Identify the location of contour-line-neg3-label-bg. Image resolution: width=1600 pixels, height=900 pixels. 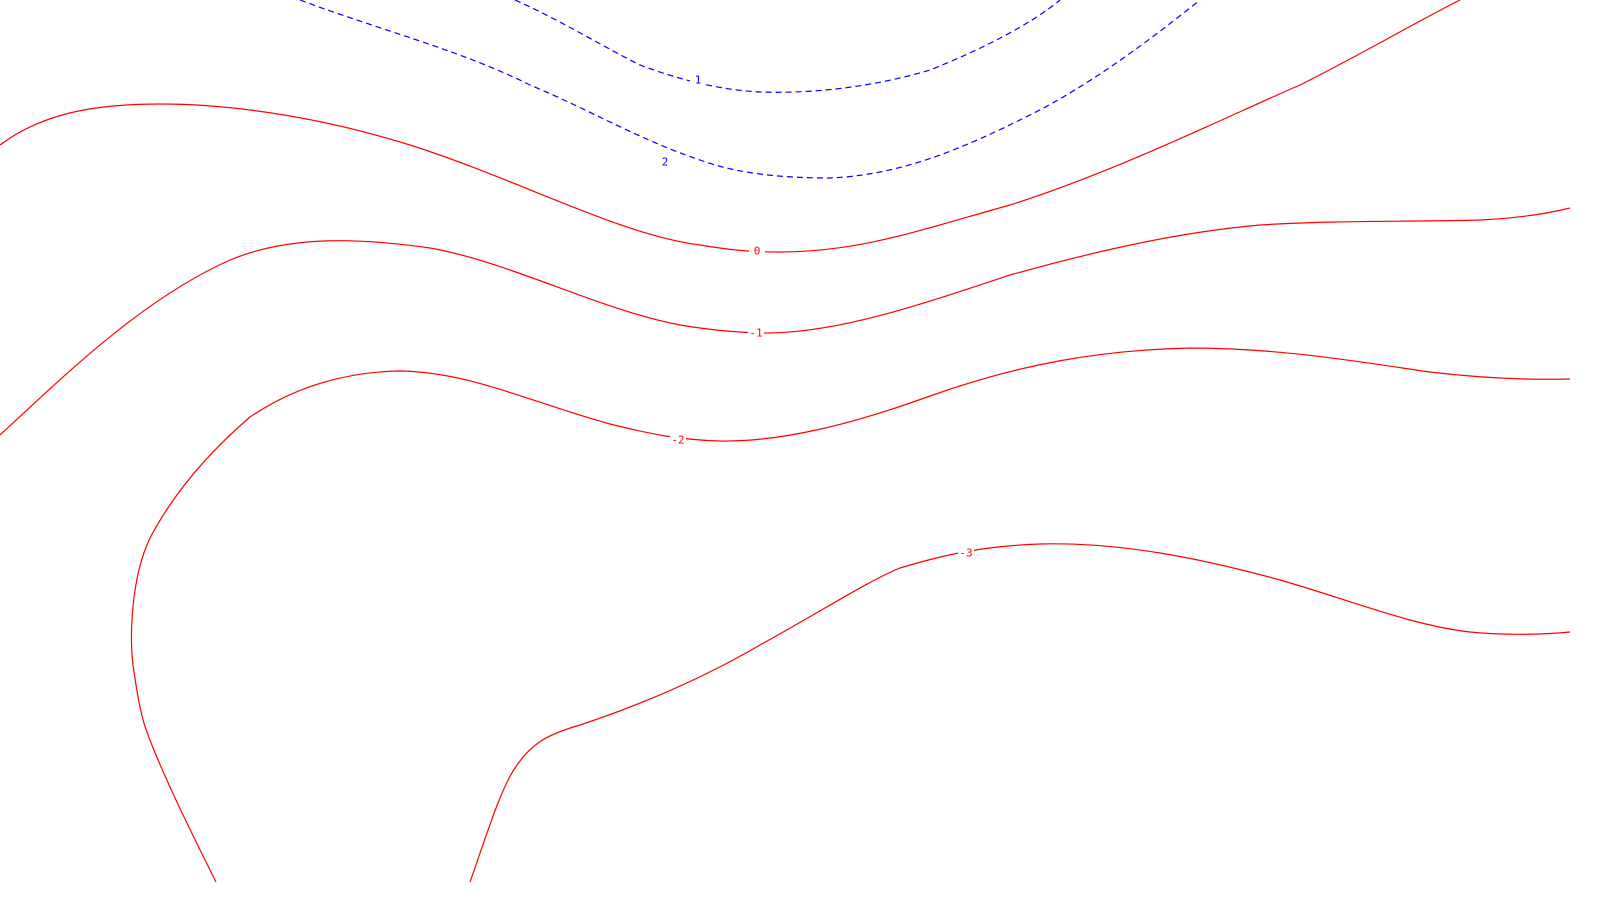
(966, 553).